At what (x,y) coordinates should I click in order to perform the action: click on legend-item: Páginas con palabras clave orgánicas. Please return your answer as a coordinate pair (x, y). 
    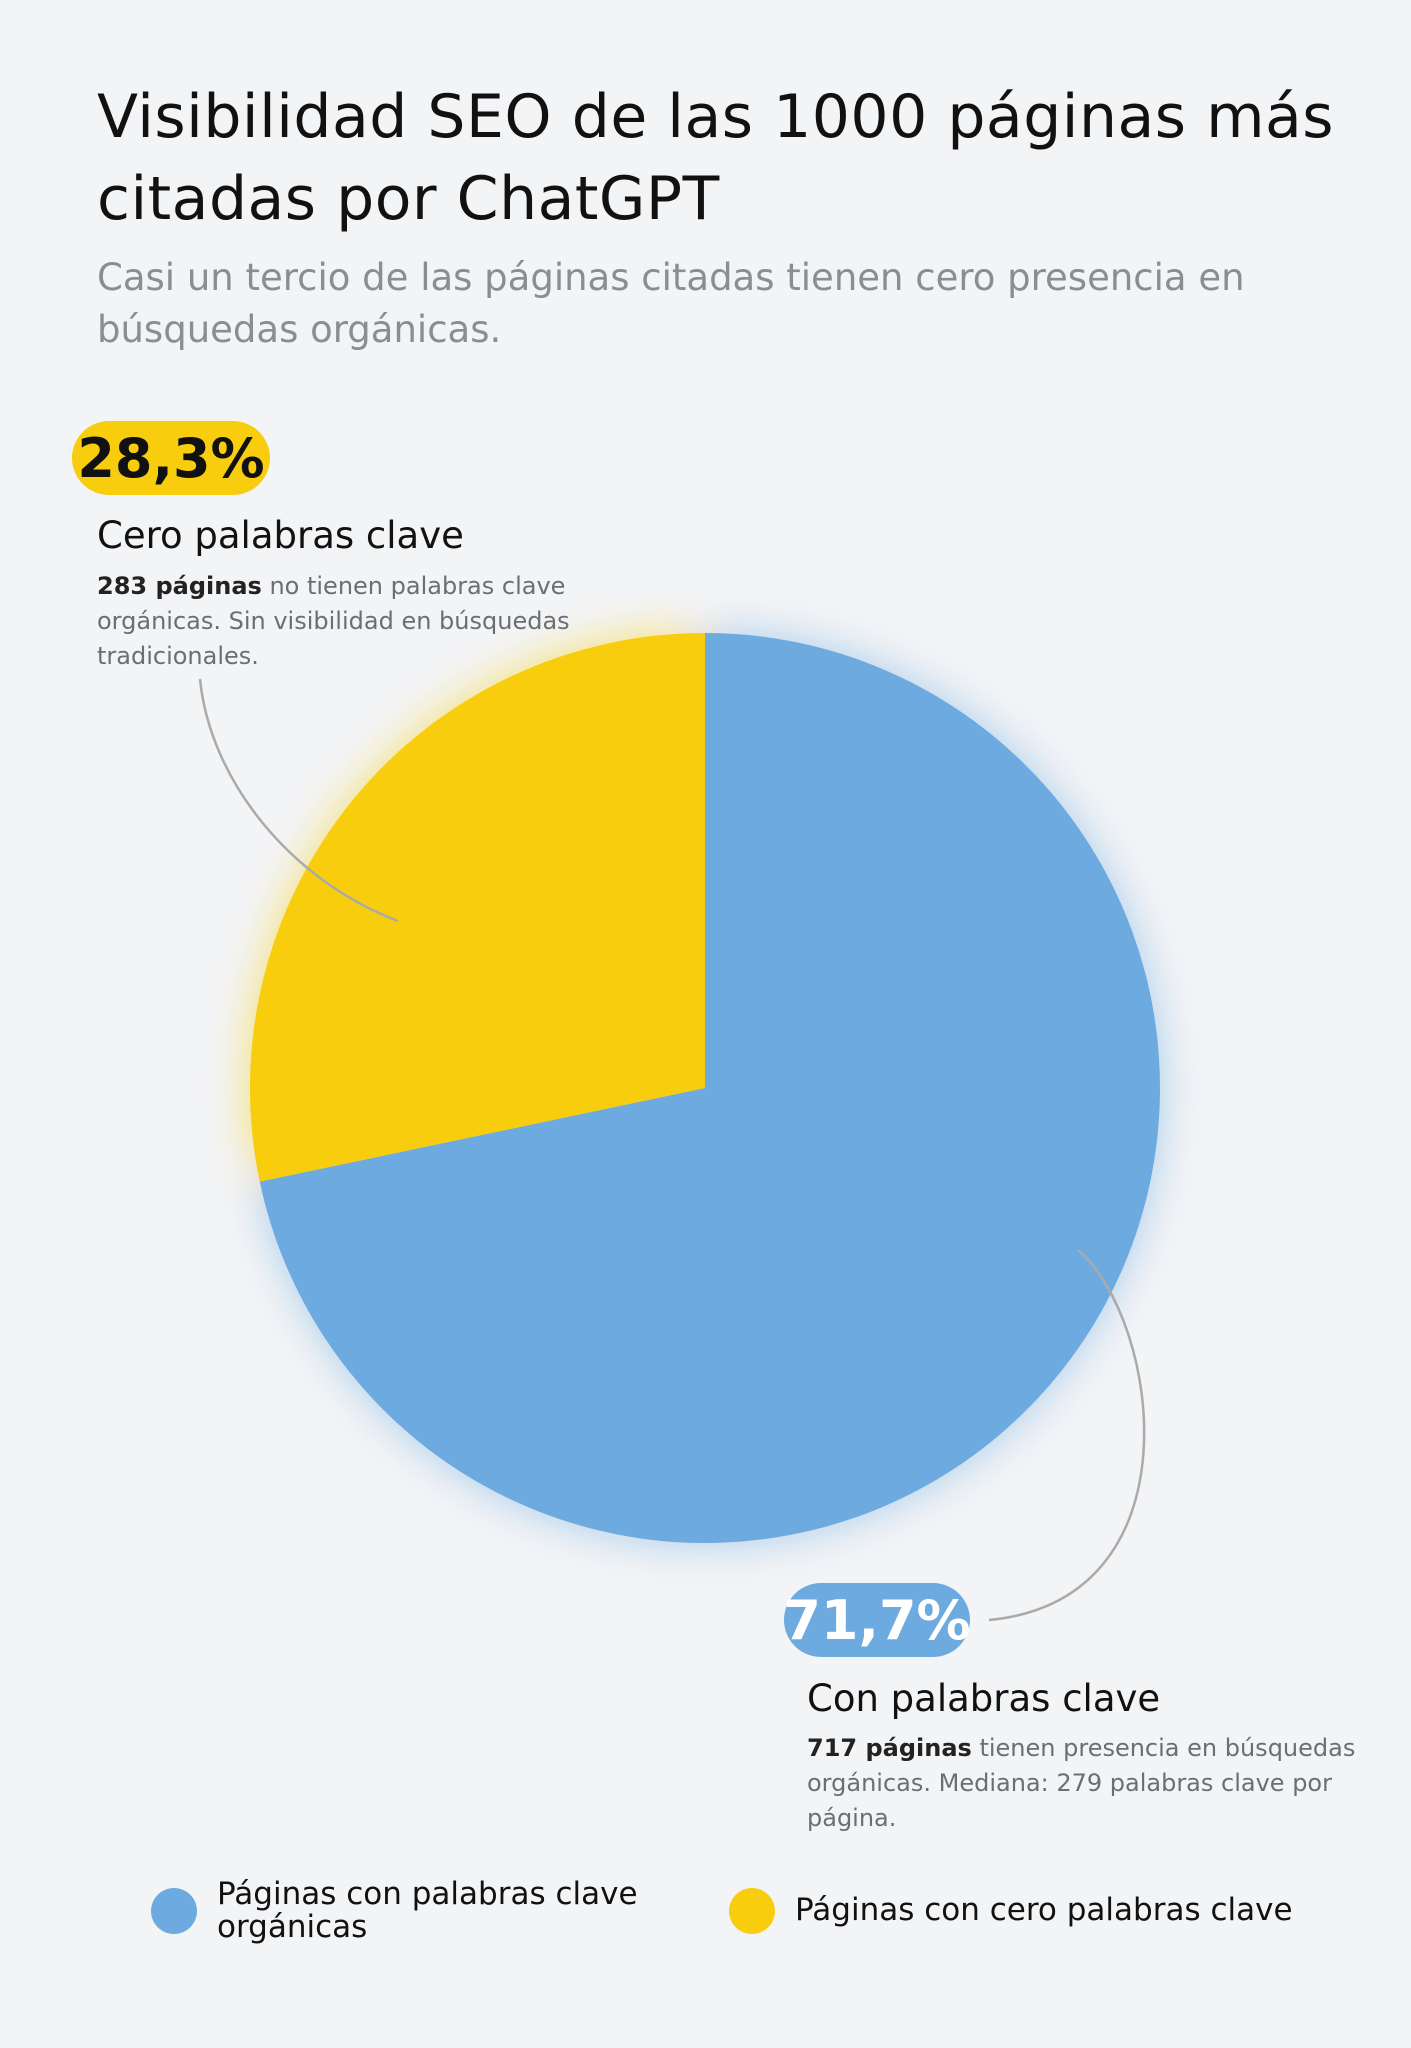
    Looking at the image, I should click on (411, 1911).